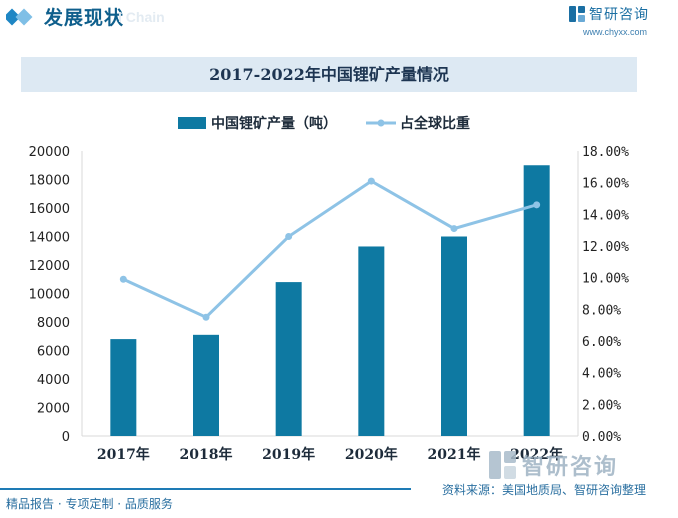 The width and height of the screenshot is (678, 518). Describe the element at coordinates (49, 152) in the screenshot. I see `y-left-tick-label: 20000` at that location.